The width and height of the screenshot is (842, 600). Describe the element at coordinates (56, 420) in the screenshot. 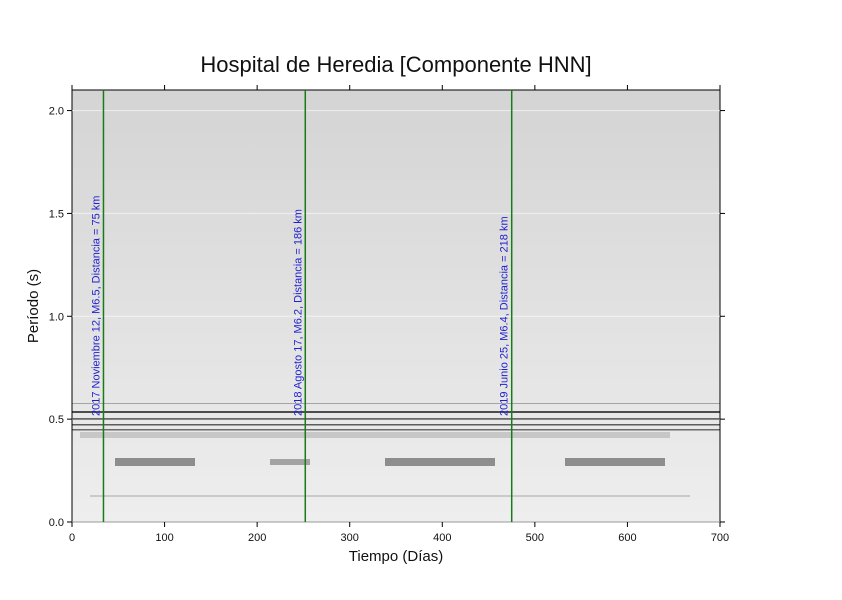

I see `y-tick-label: 0.5` at that location.